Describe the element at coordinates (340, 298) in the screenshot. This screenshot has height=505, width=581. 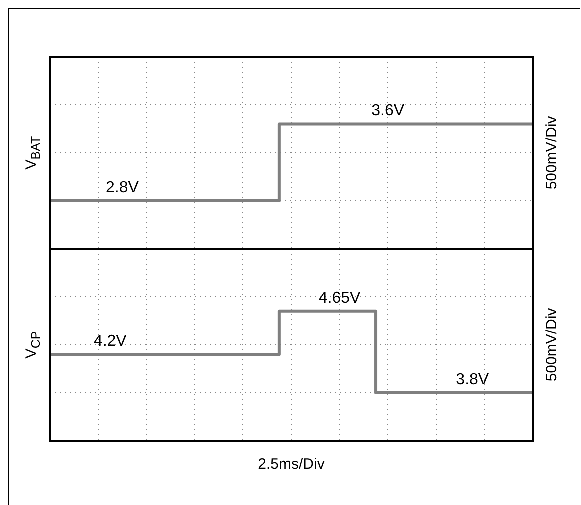
I see `data-label: 4.65V` at that location.